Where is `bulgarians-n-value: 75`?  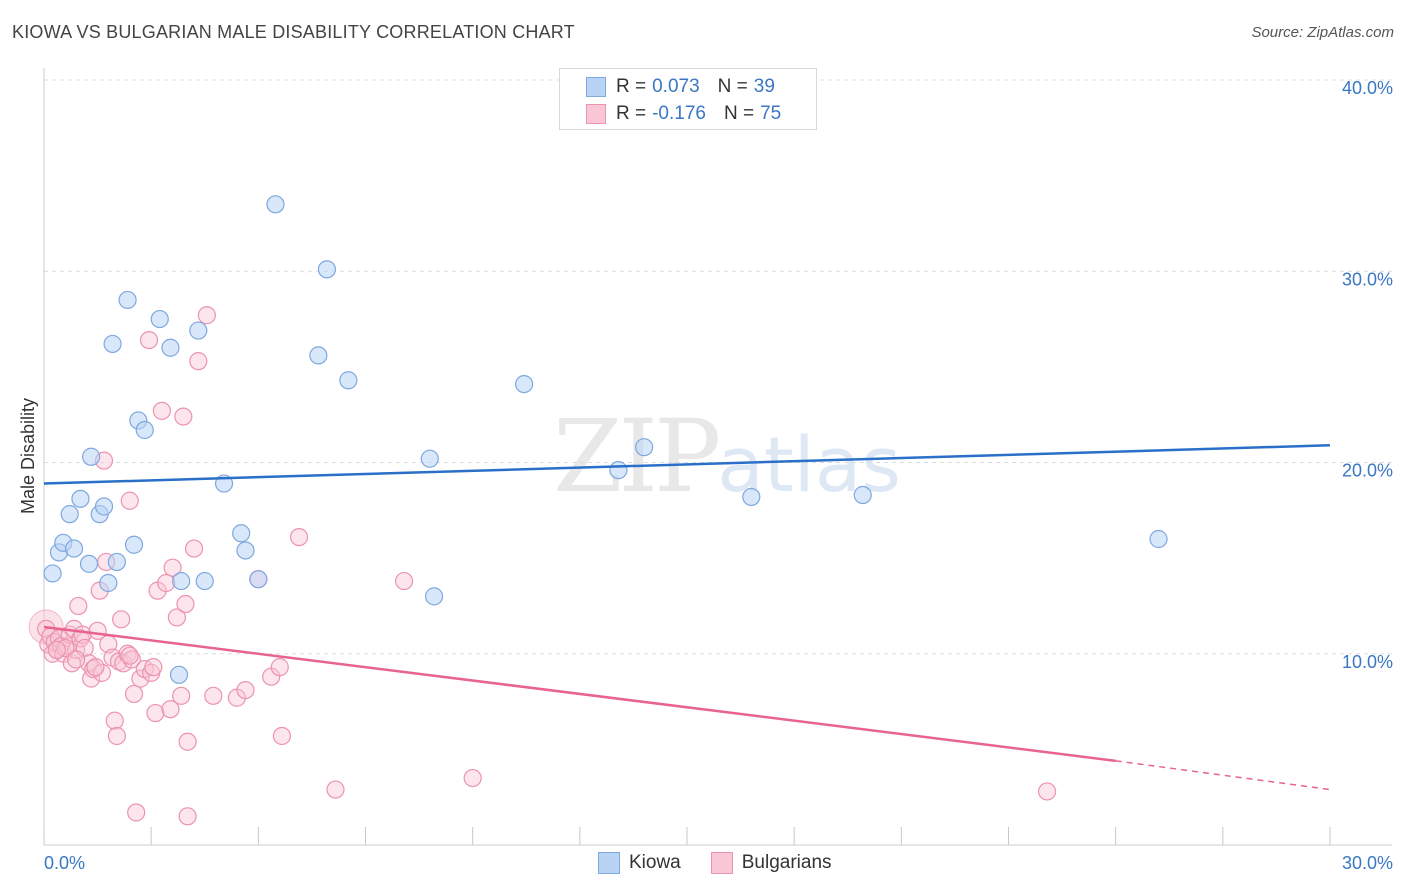 bulgarians-n-value: 75 is located at coordinates (771, 113).